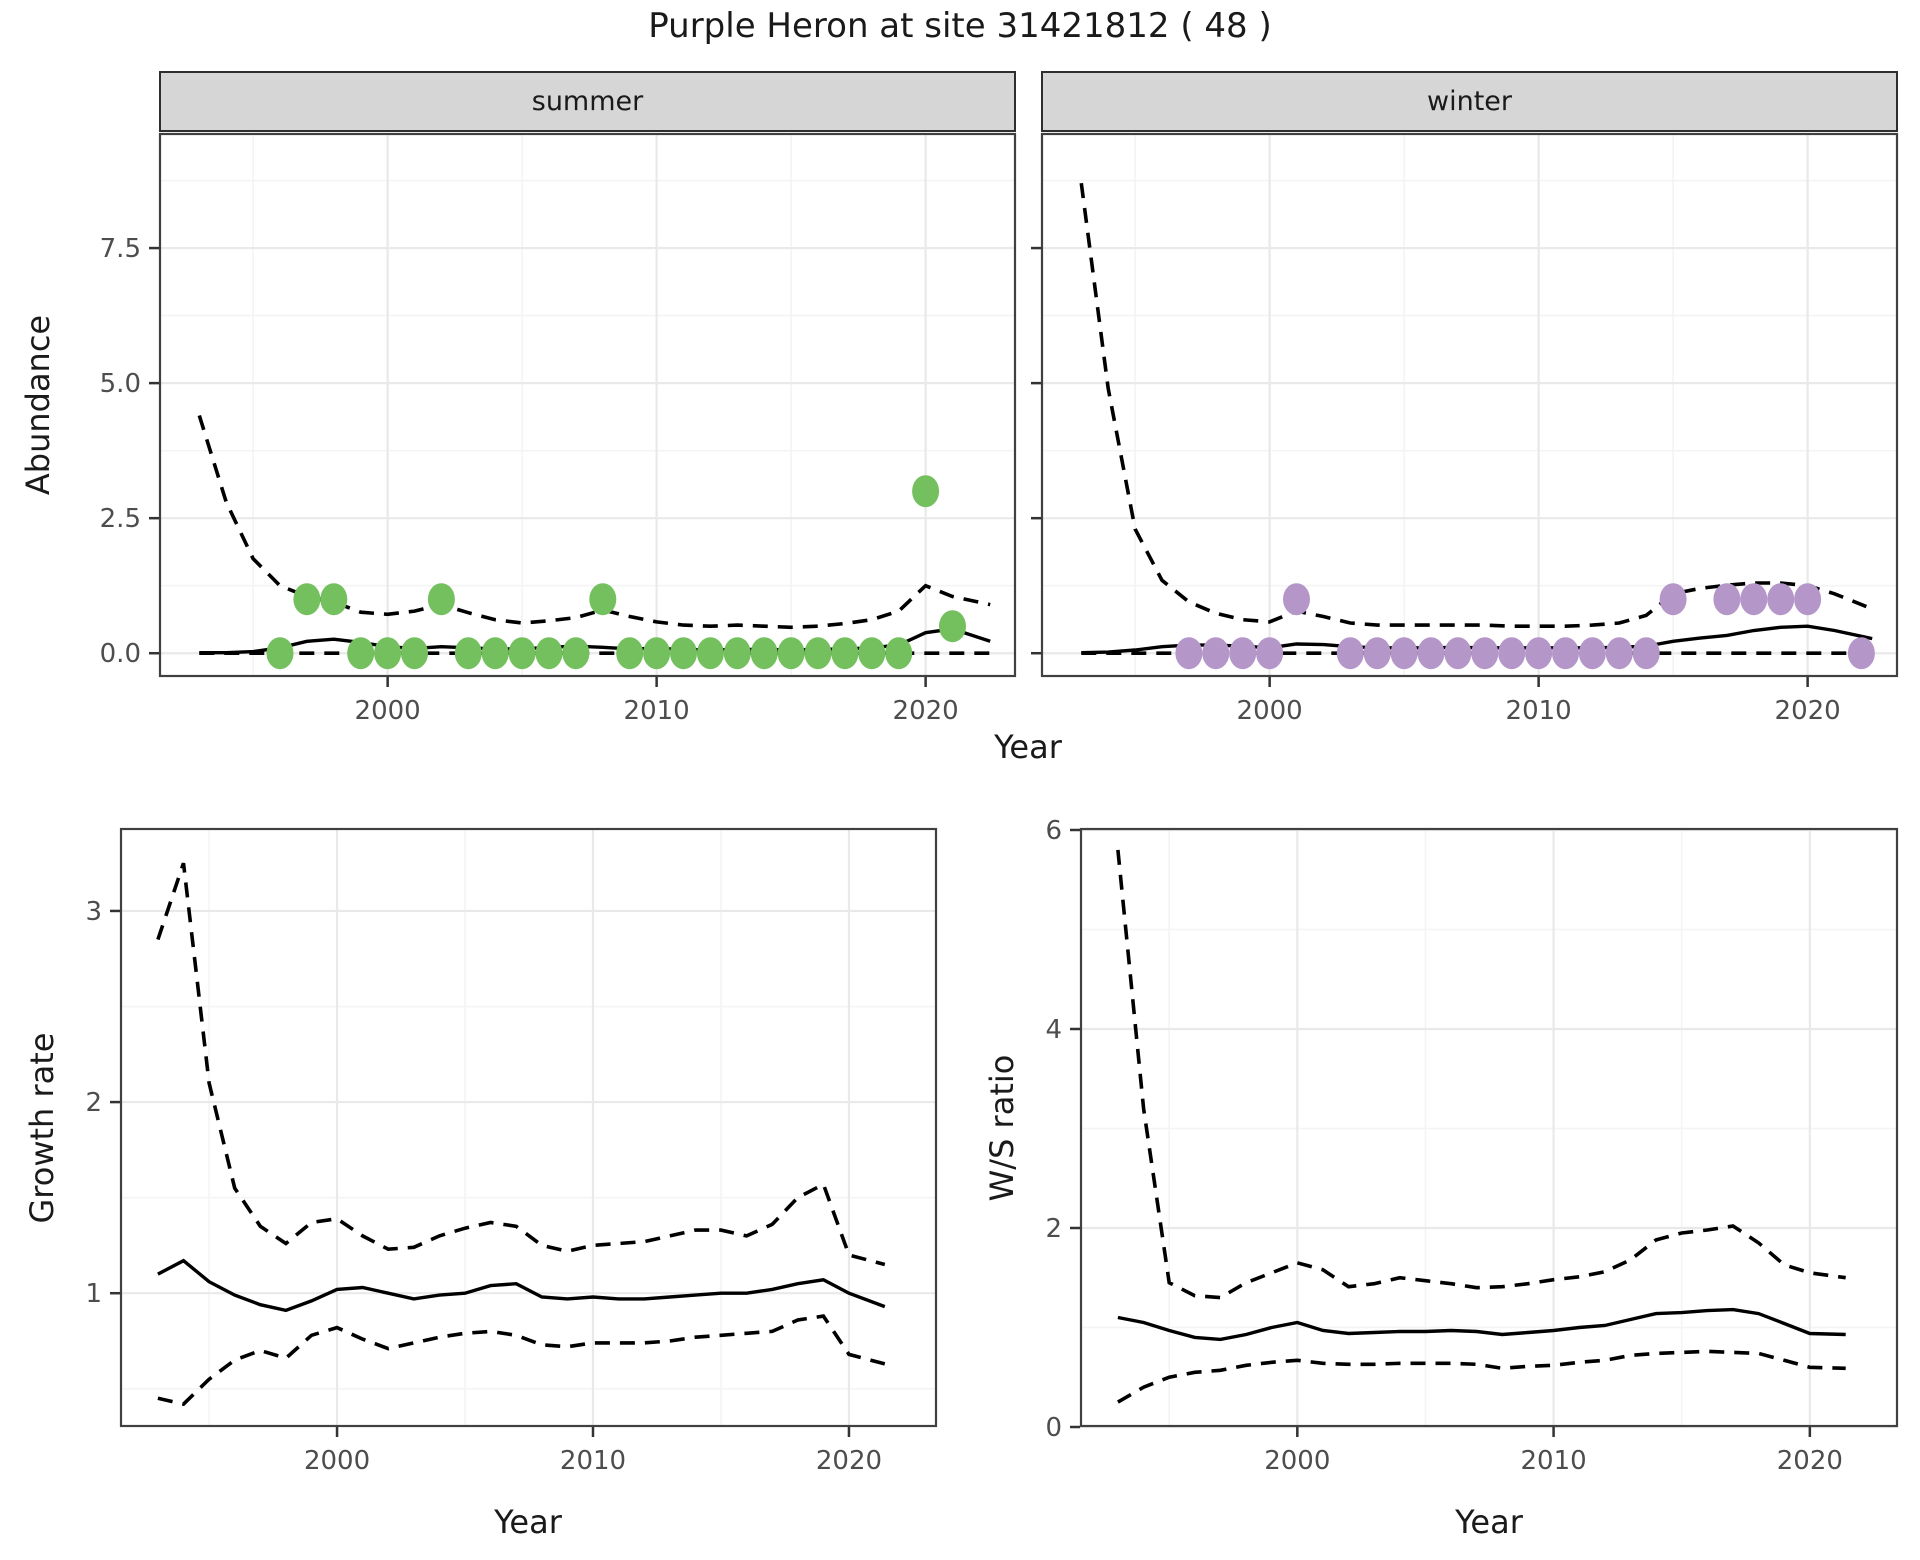 The height and width of the screenshot is (1560, 1920). What do you see at coordinates (93, 1294) in the screenshot?
I see `y-tick-label: 1` at bounding box center [93, 1294].